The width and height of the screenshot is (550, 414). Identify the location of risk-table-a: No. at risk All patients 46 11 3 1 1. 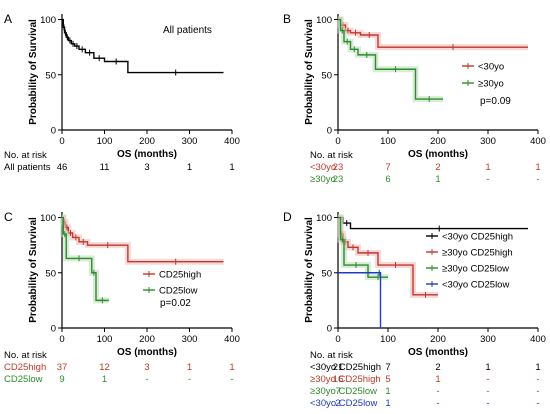
(277, 162).